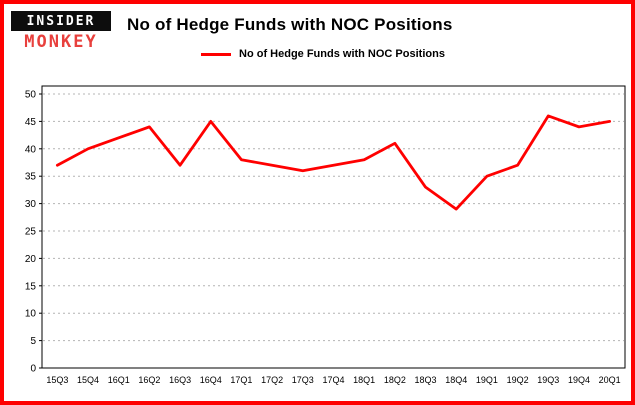  Describe the element at coordinates (31, 259) in the screenshot. I see `svg-text: 20` at that location.